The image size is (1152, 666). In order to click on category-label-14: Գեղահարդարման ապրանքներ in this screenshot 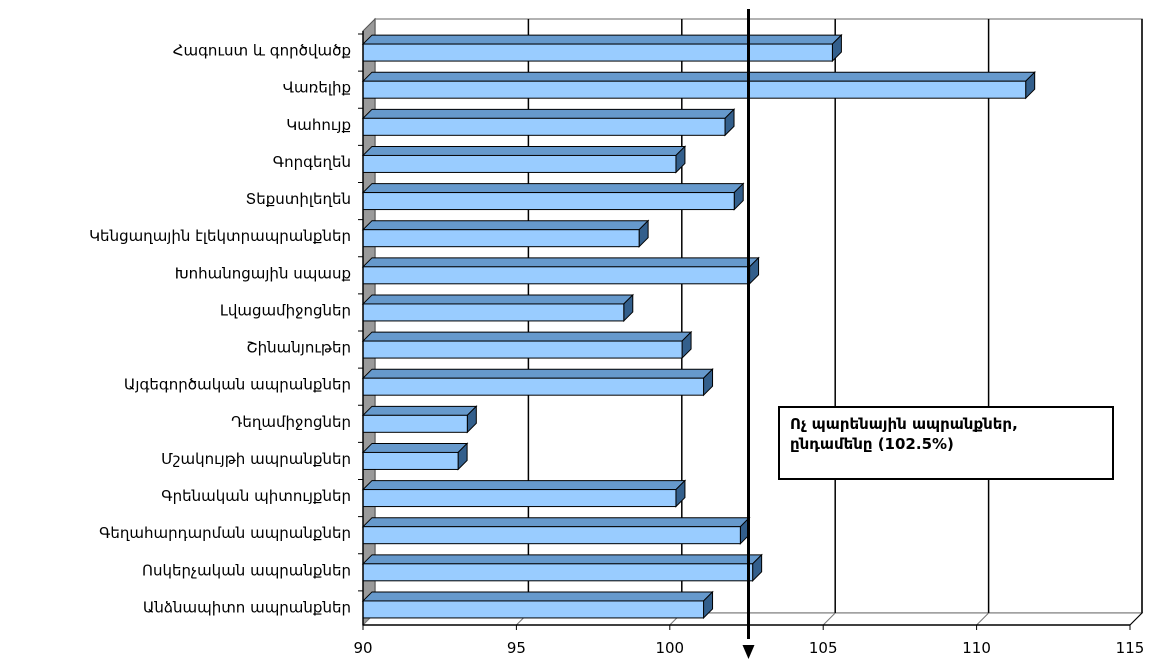, I will do `click(225, 533)`.